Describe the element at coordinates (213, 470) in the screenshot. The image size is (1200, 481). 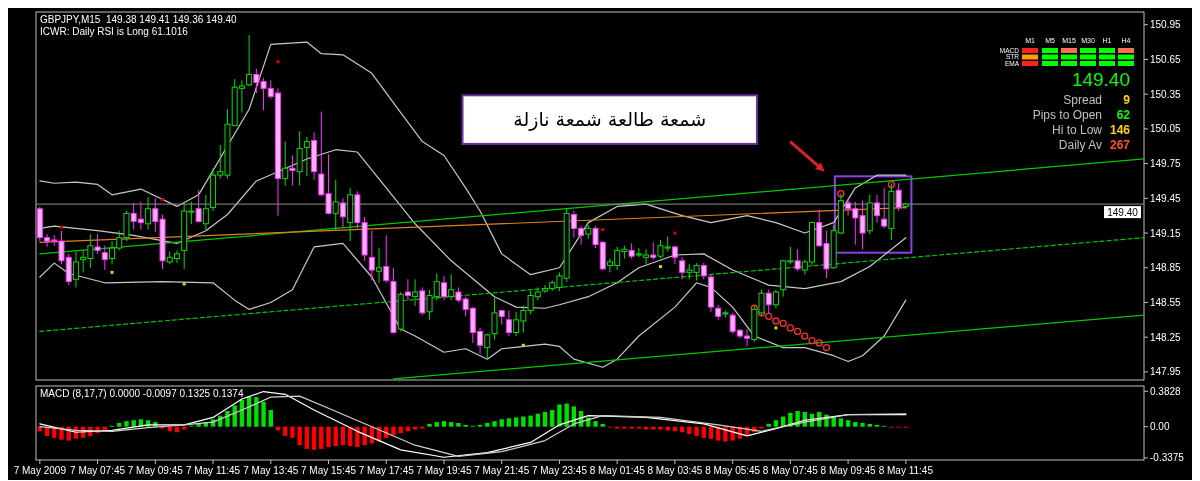
I see `x-tick-label: 7 May 11:45` at that location.